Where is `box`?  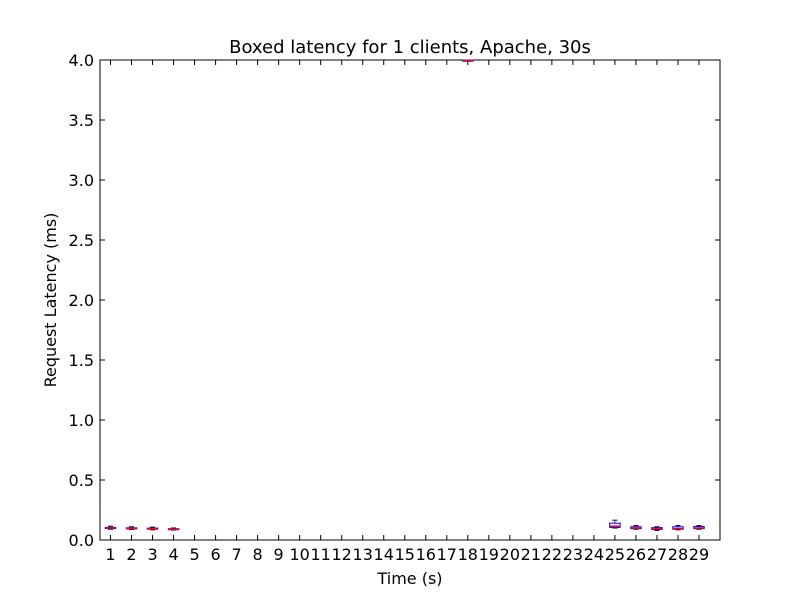 box is located at coordinates (615, 525).